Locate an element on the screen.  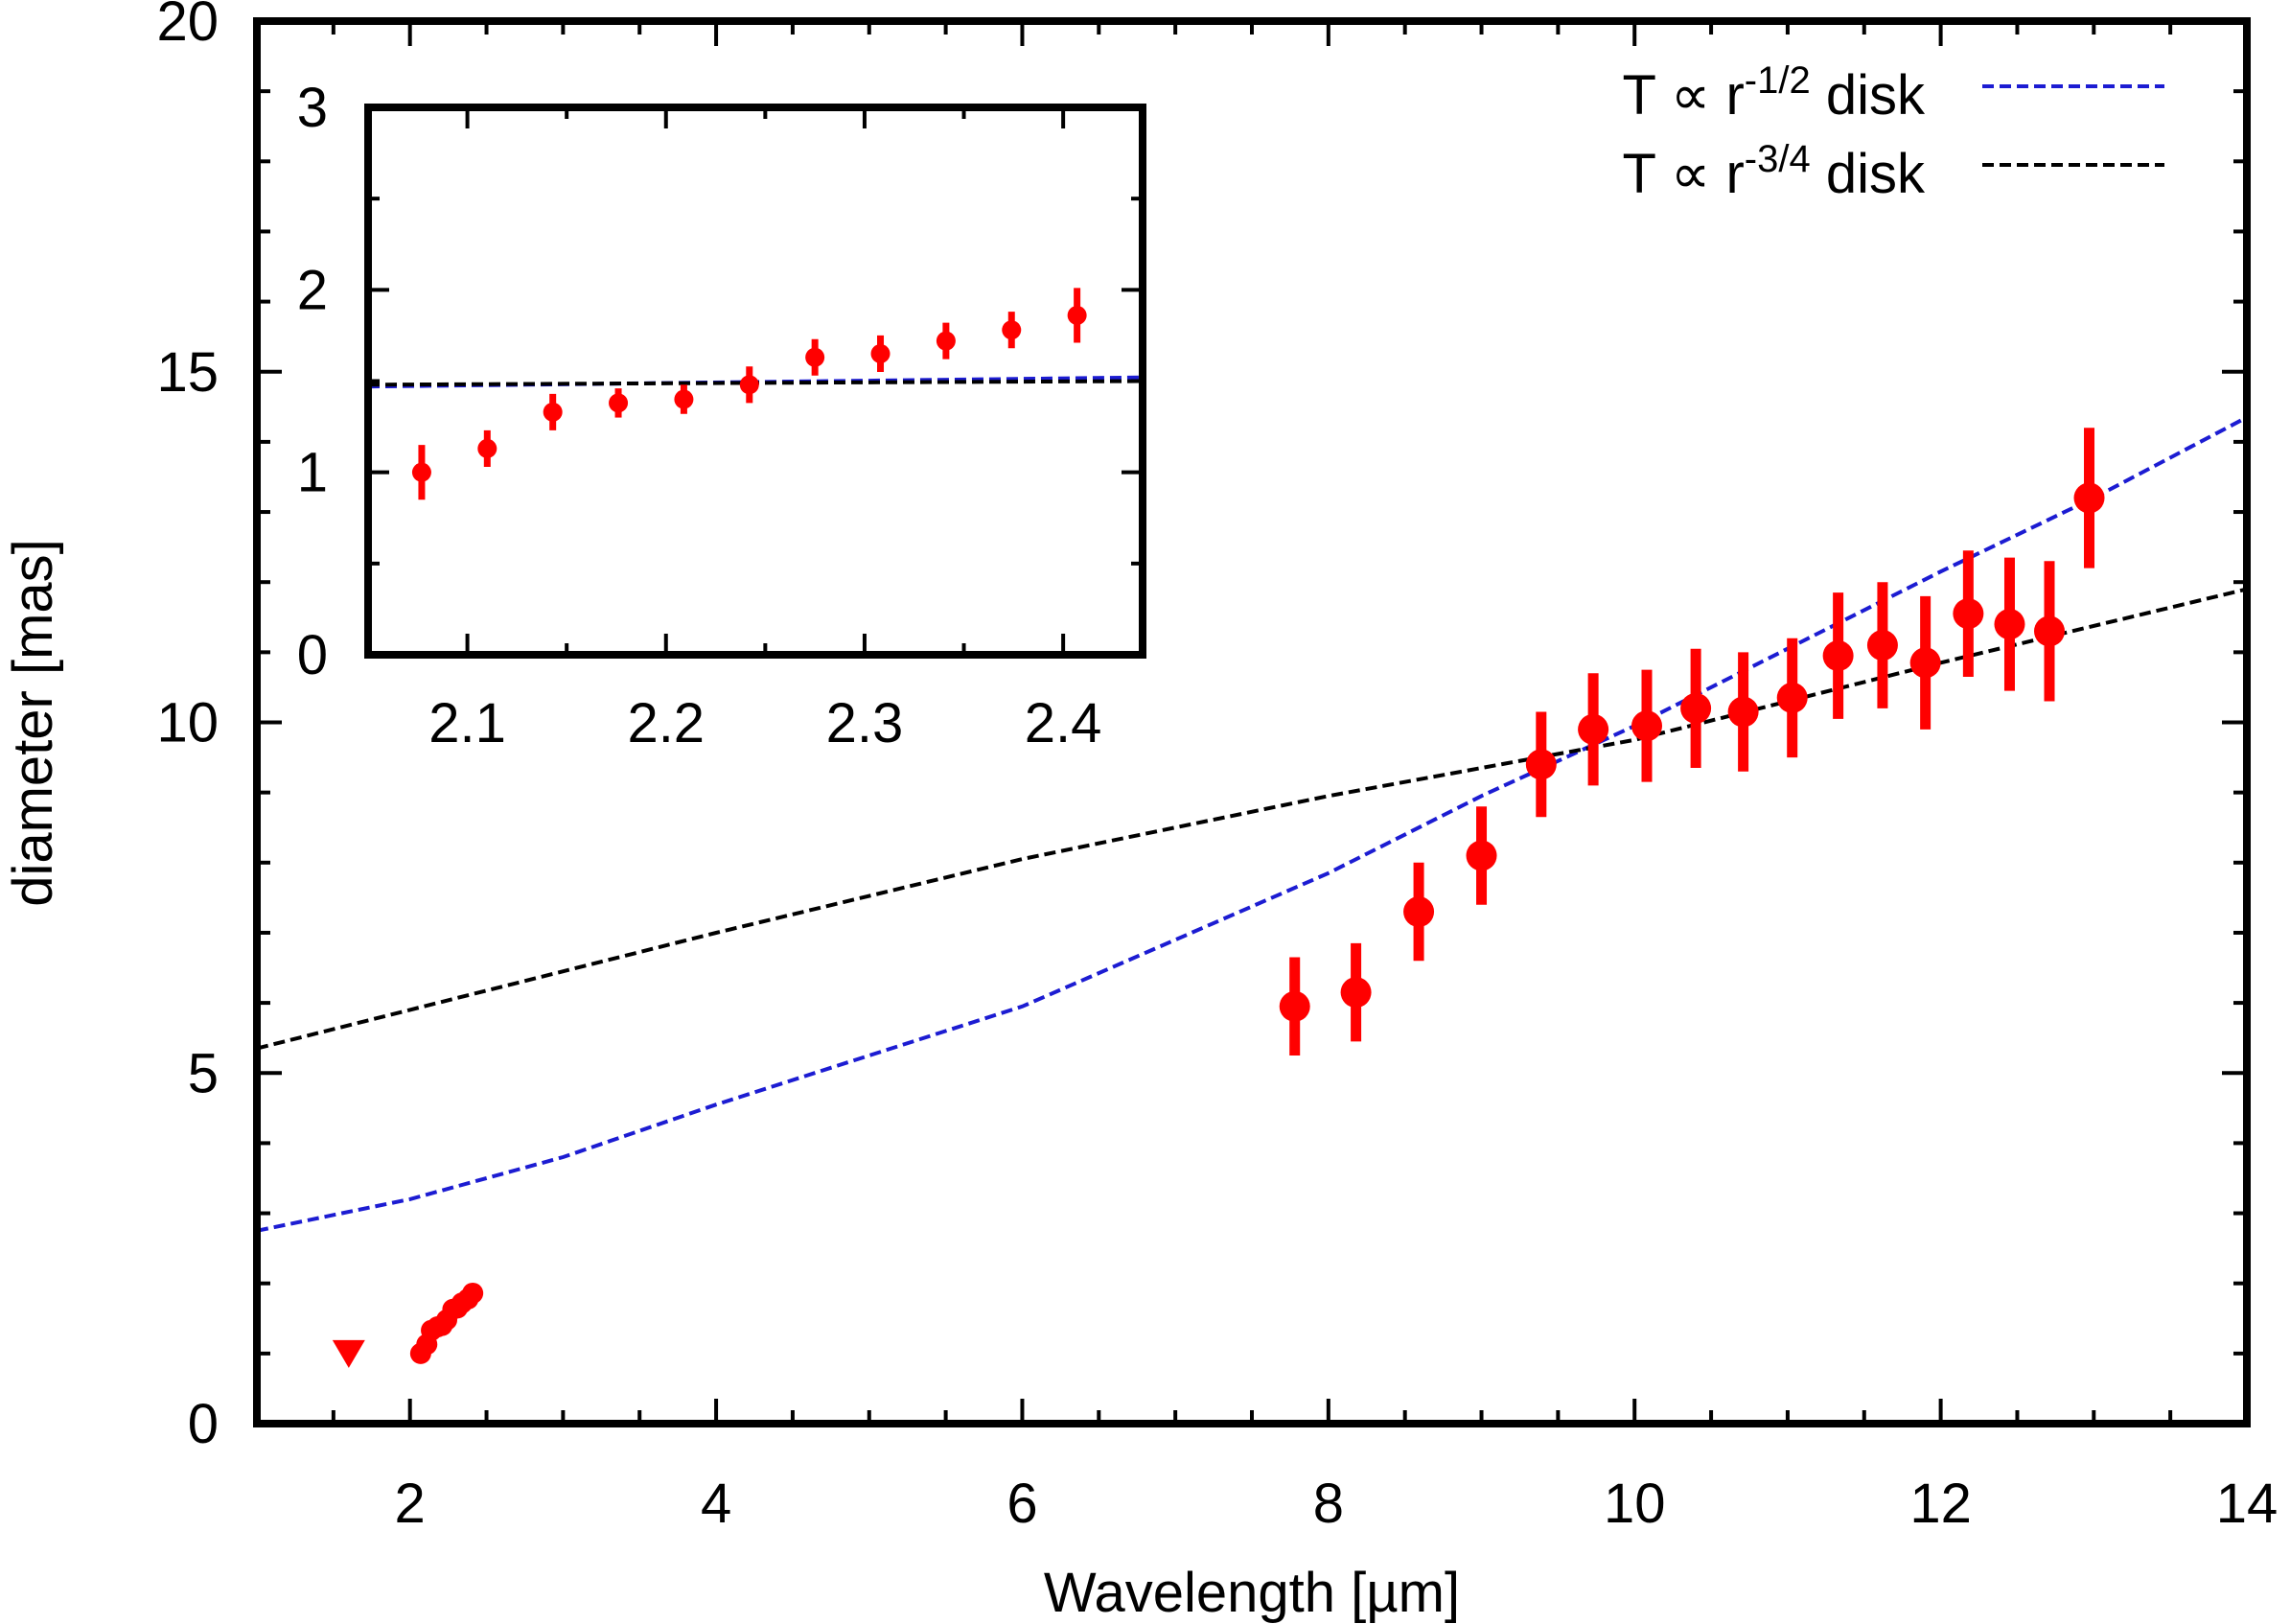
x-tick-label: 2 is located at coordinates (411, 1504).